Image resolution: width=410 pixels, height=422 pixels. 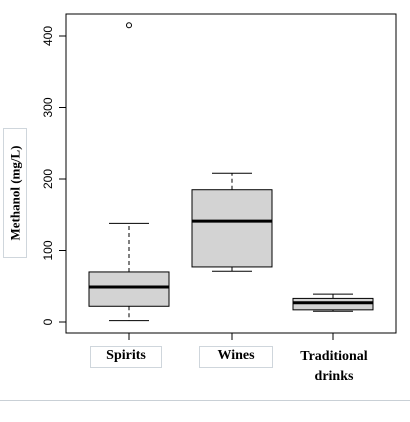 What do you see at coordinates (236, 357) in the screenshot?
I see `category-label-wines: Wines` at bounding box center [236, 357].